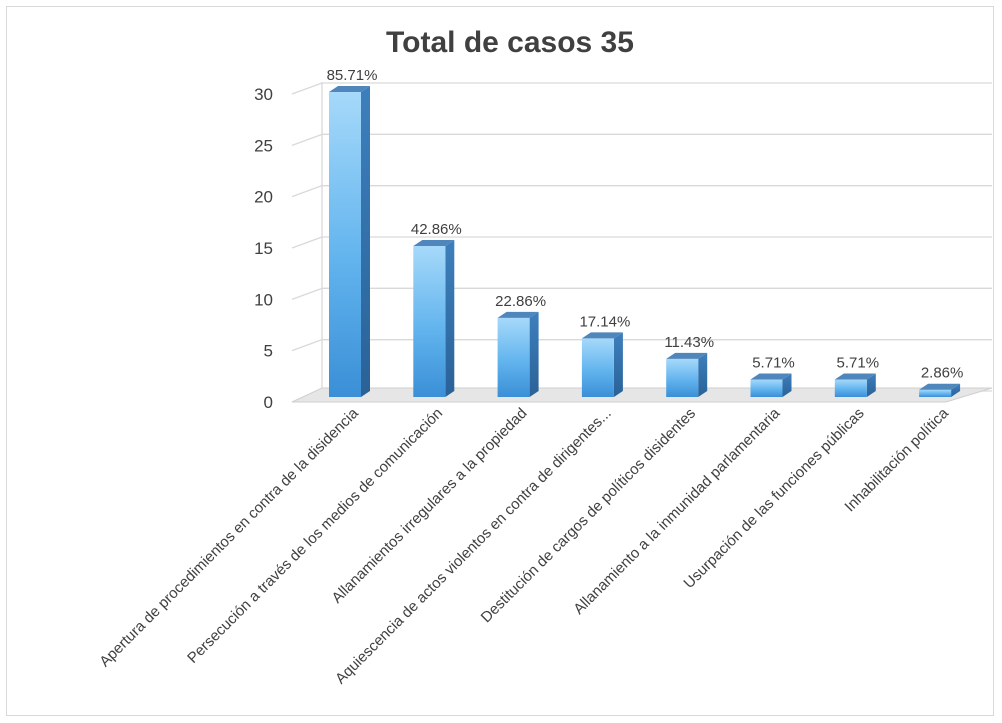 The width and height of the screenshot is (1002, 723). I want to click on y-tick-label: 5, so click(268, 351).